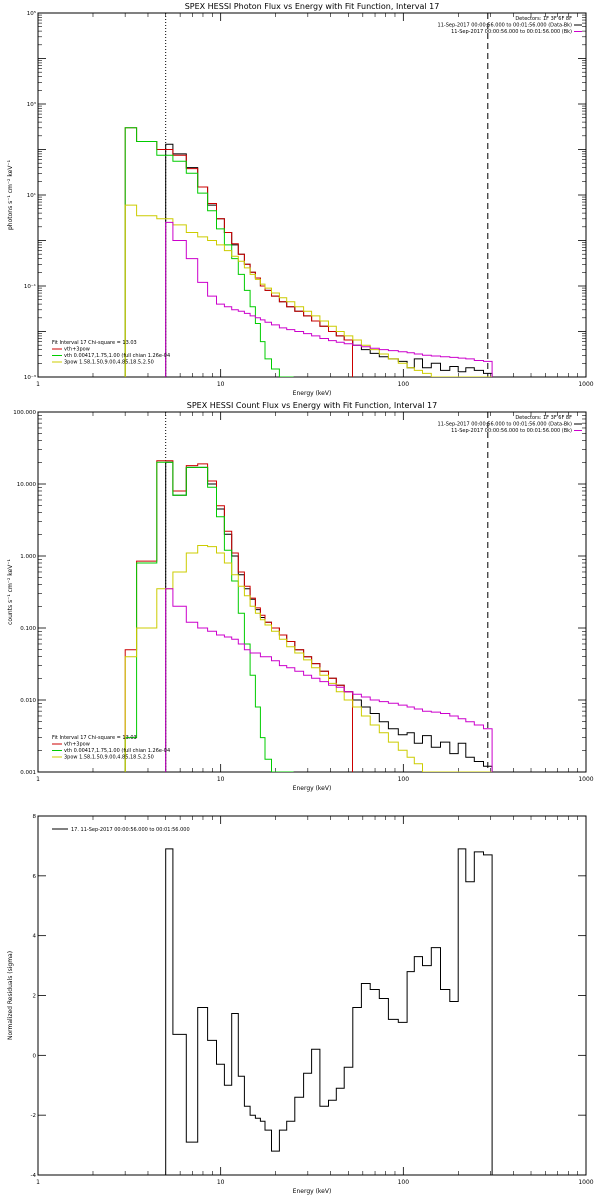  What do you see at coordinates (24, 413) in the screenshot?
I see `y-tick-label: 100.000` at bounding box center [24, 413].